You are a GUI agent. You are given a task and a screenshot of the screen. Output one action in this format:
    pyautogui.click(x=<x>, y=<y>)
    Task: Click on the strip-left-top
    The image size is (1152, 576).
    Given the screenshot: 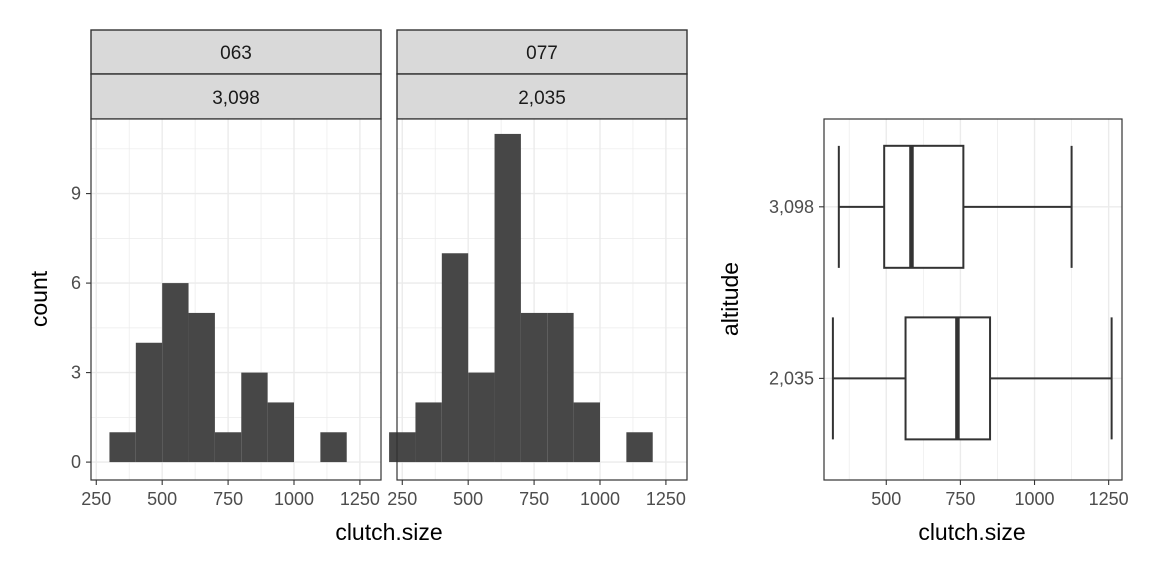 What is the action you would take?
    pyautogui.click(x=236, y=52)
    